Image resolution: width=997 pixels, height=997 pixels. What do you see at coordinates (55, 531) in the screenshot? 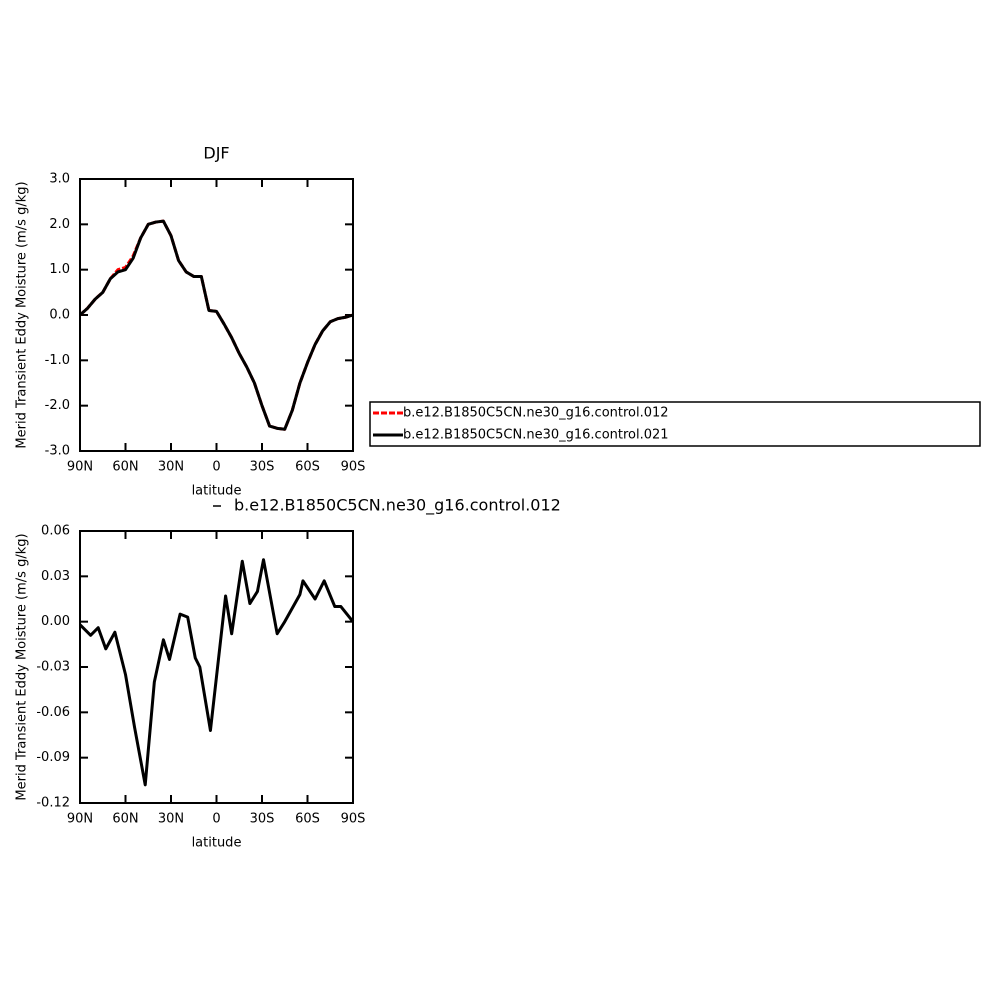
I see `y-tick-label: 0.06` at bounding box center [55, 531].